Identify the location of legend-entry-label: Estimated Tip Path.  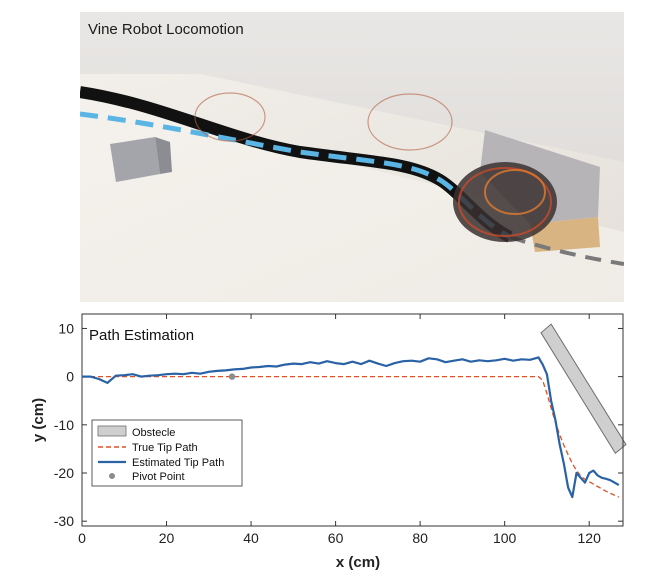
(178, 463).